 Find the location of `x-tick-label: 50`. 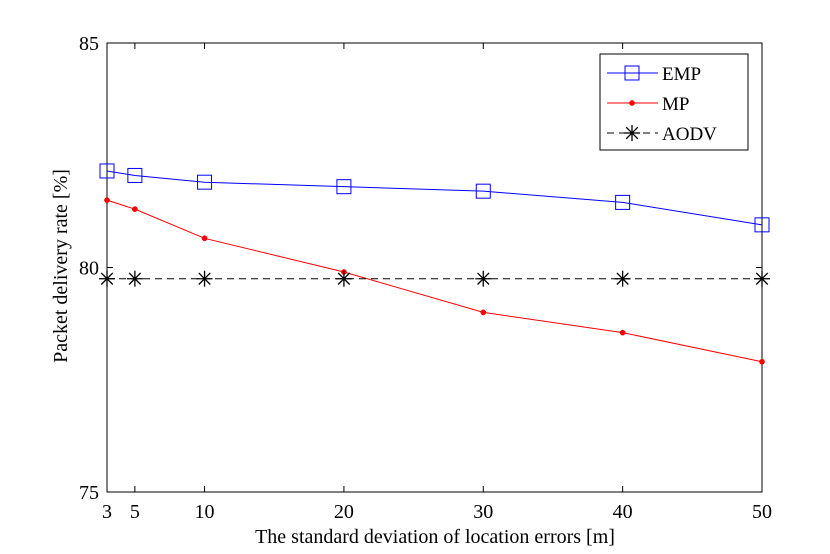

x-tick-label: 50 is located at coordinates (762, 512).